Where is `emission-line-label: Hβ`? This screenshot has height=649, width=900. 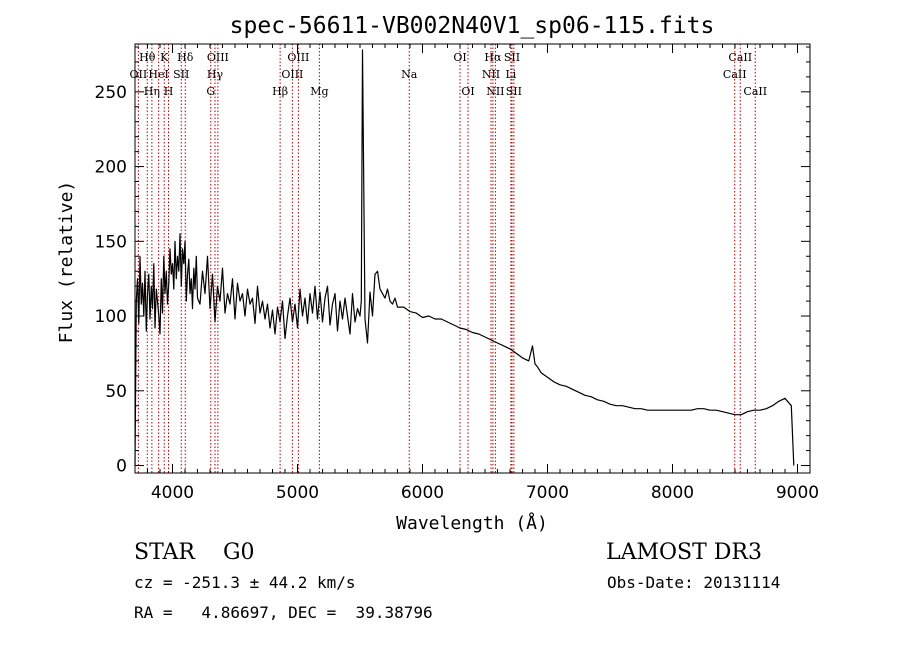 emission-line-label: Hβ is located at coordinates (280, 91).